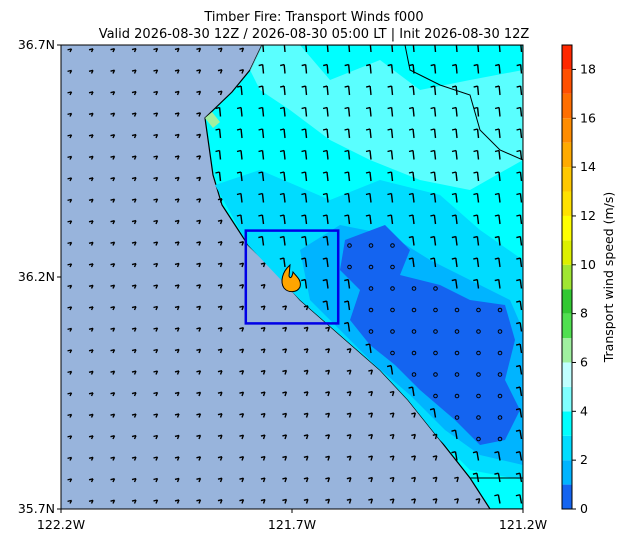 This screenshot has width=628, height=543. I want to click on x-tick-label: 122.2W, so click(61, 524).